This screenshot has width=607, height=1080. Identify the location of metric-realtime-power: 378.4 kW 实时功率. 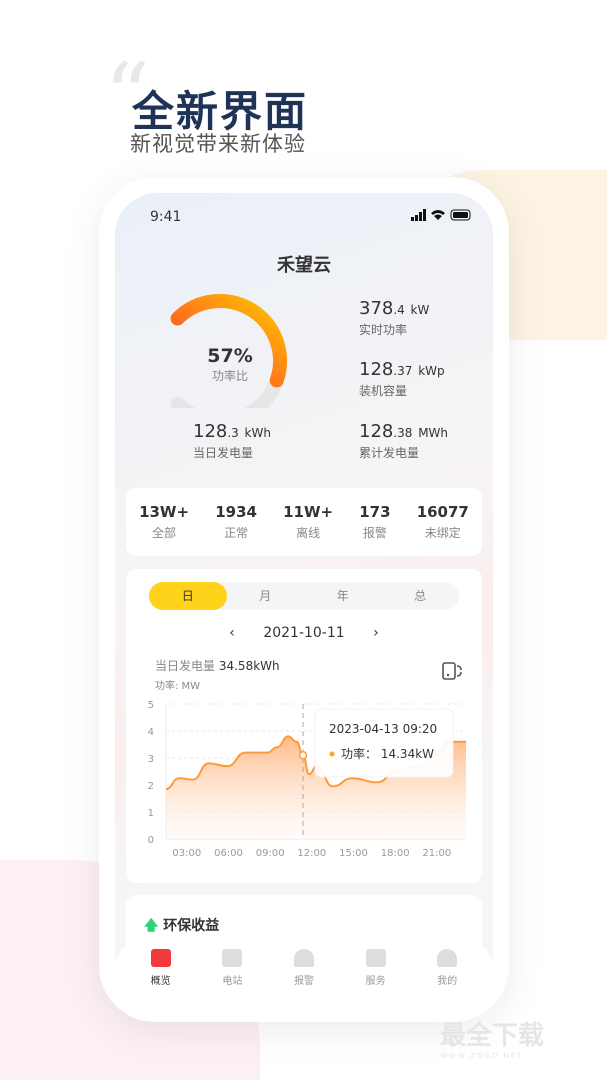
(394, 317).